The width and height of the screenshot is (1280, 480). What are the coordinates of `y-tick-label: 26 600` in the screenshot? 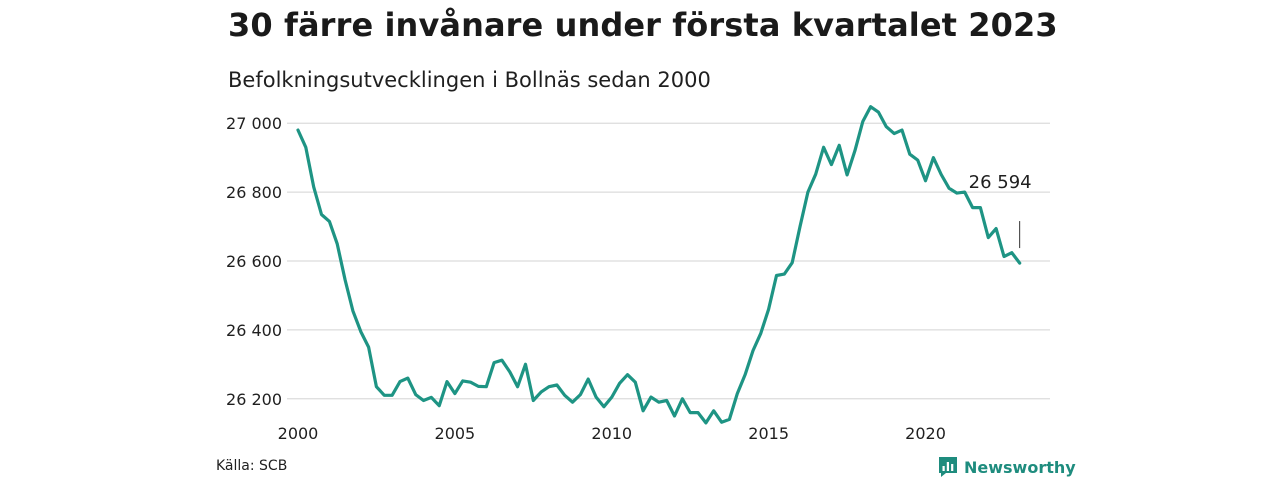 It's located at (254, 261).